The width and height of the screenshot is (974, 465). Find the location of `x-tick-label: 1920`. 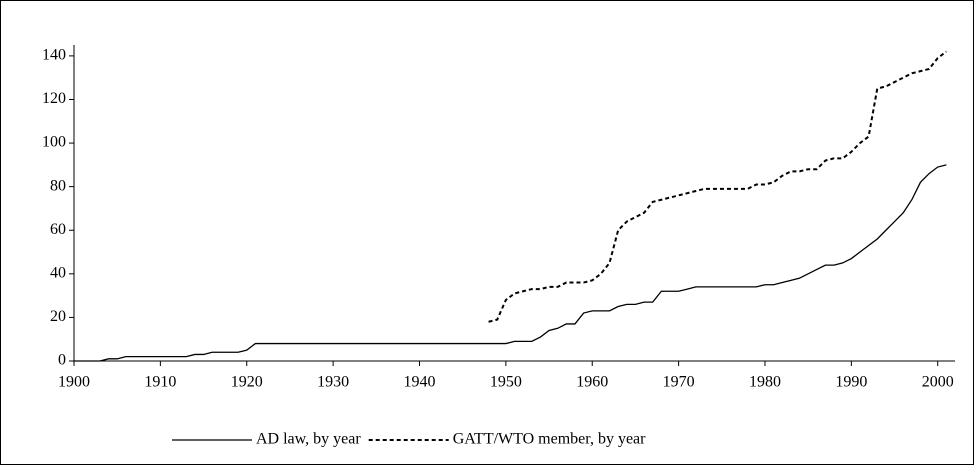

x-tick-label: 1920 is located at coordinates (247, 382).